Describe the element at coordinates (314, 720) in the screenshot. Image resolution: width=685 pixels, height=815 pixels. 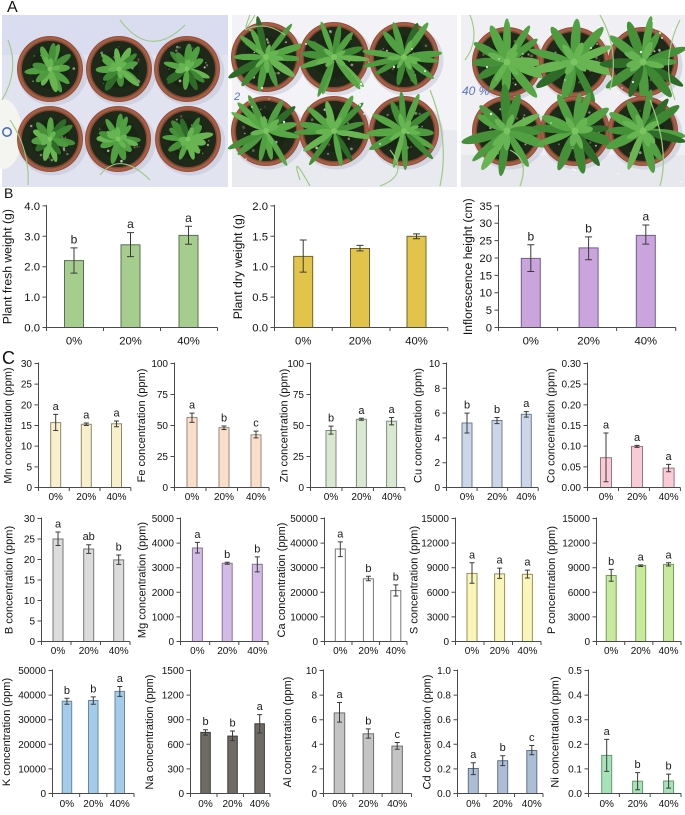
I see `svg-text: 6` at that location.